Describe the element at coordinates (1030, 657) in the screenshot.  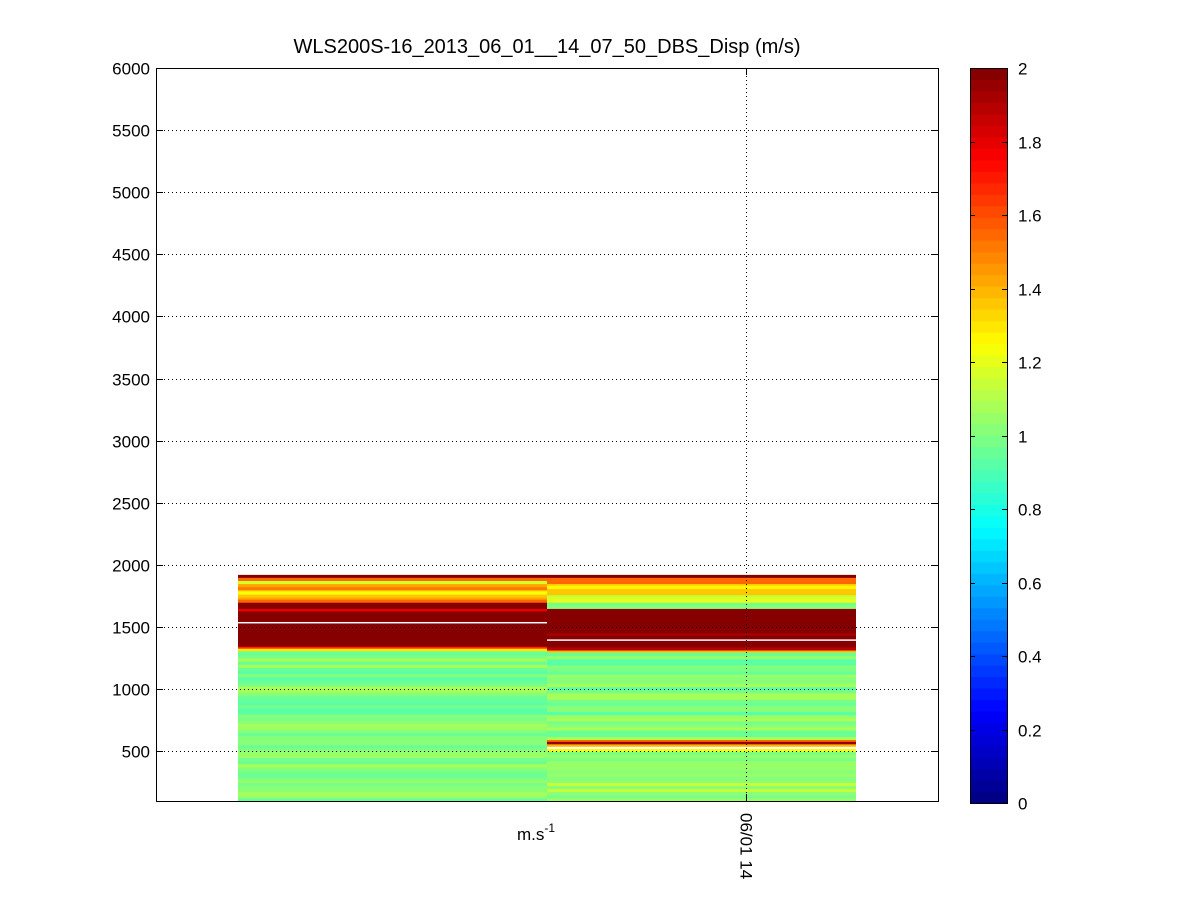
I see `colorbar-tick-label: 0.4` at that location.